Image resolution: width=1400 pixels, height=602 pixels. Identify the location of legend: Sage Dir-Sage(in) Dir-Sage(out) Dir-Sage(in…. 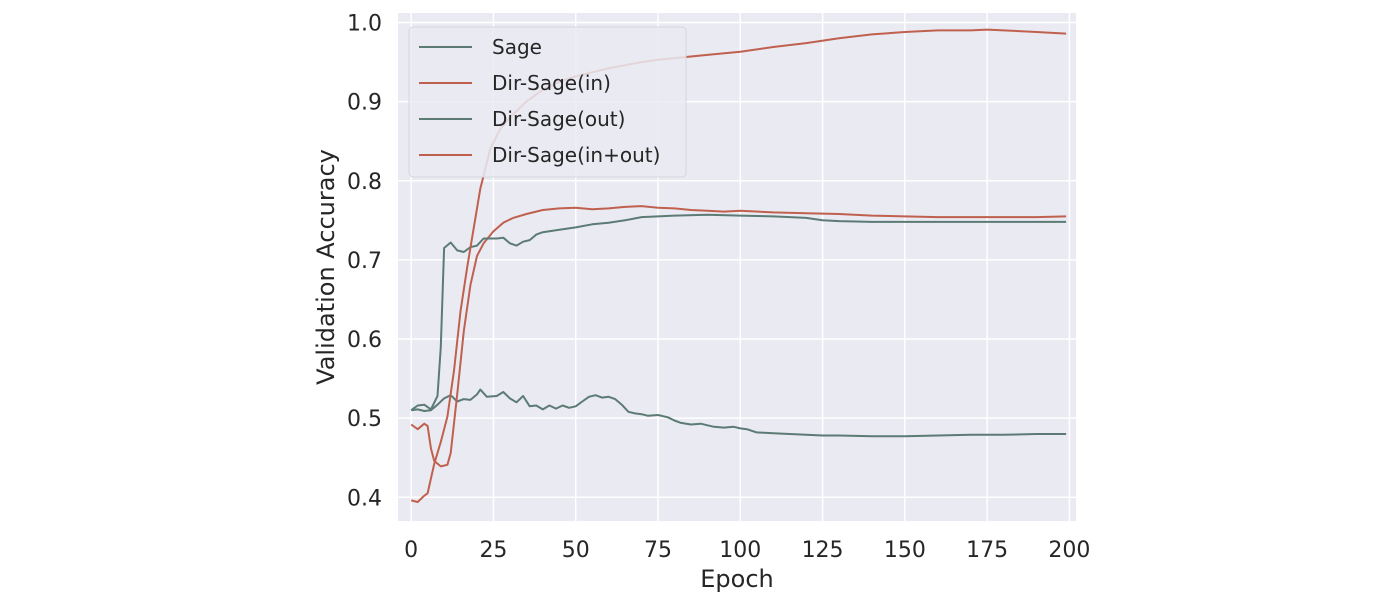
(547, 102).